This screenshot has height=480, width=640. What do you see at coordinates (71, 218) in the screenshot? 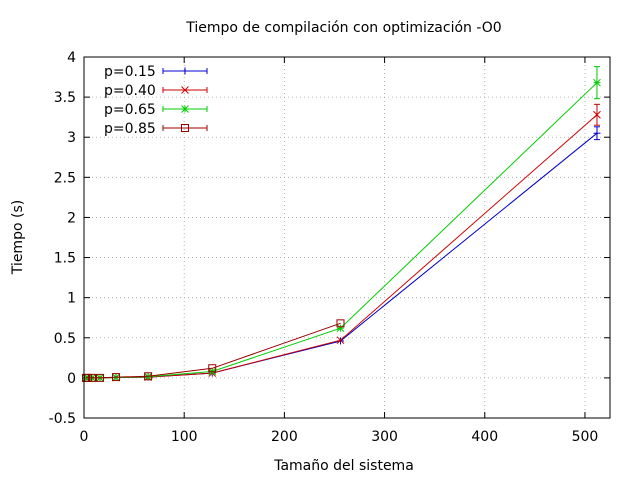
I see `y-tick-label: 2` at bounding box center [71, 218].